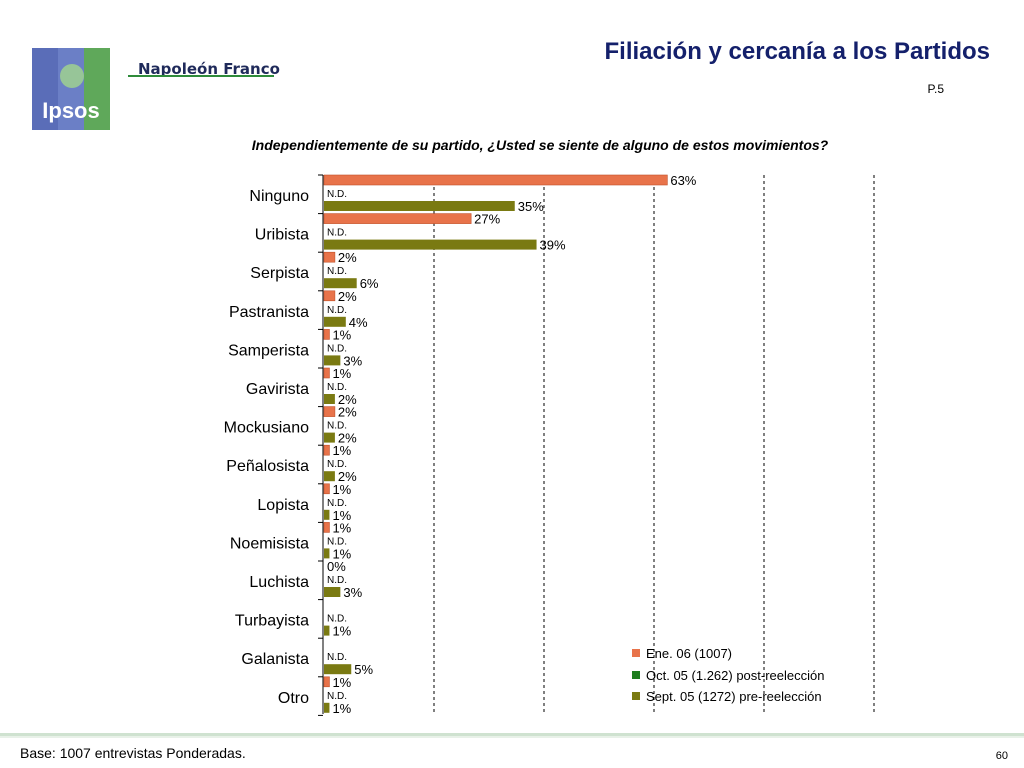 The image size is (1024, 768). Describe the element at coordinates (336, 566) in the screenshot. I see `data-label: 0%` at that location.